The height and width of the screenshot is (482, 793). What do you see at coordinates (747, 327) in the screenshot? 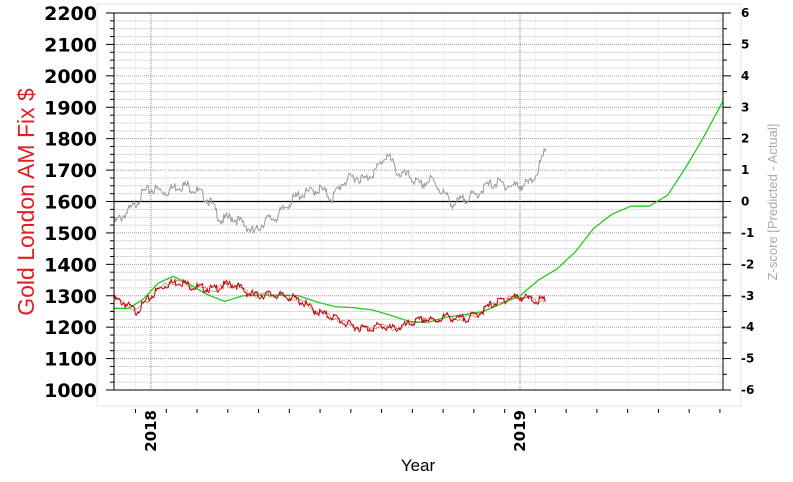
I see `right-tick-label: -4` at bounding box center [747, 327].